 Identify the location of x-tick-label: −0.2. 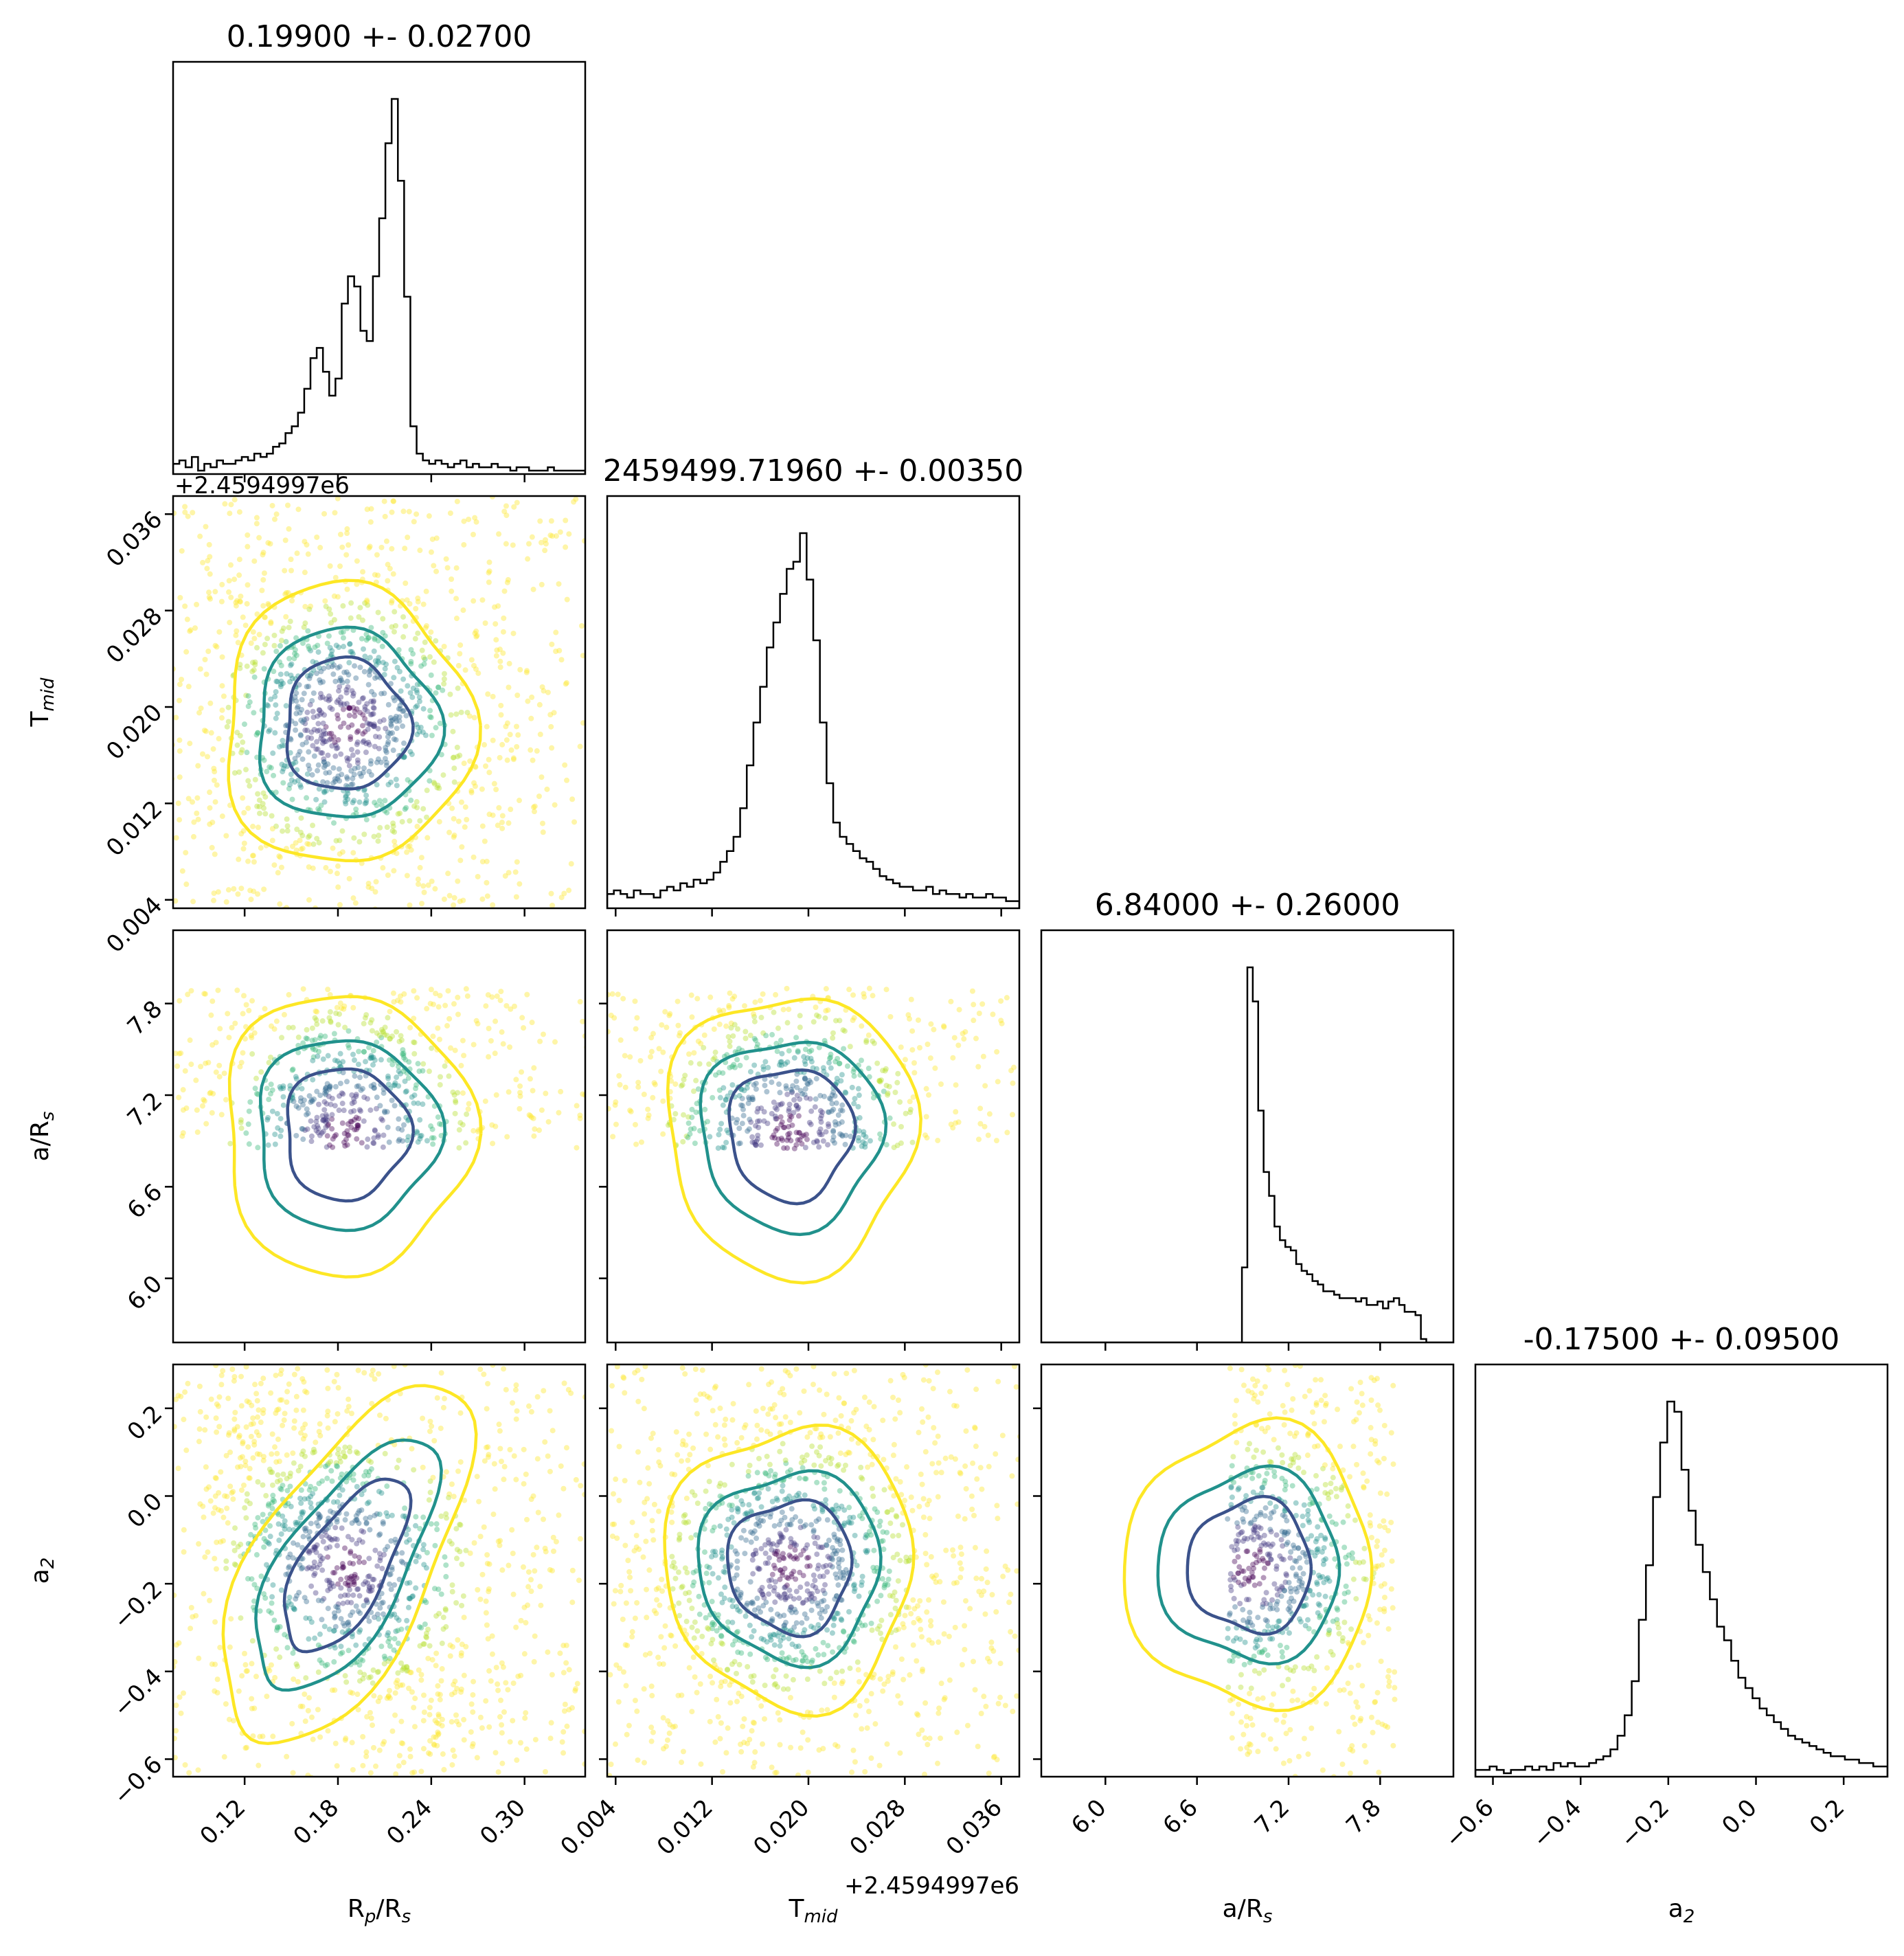
(1645, 1824).